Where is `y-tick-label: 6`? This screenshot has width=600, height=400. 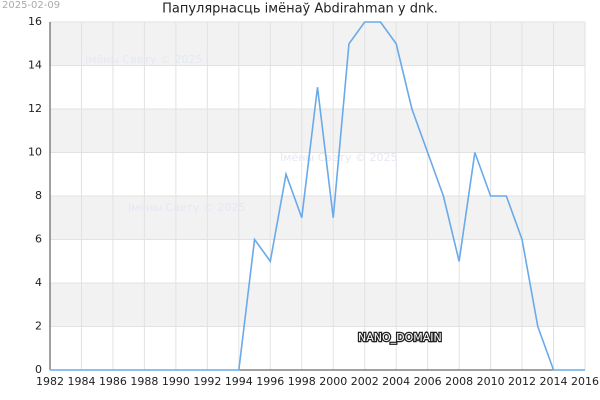
y-tick-label: 6 is located at coordinates (38, 239).